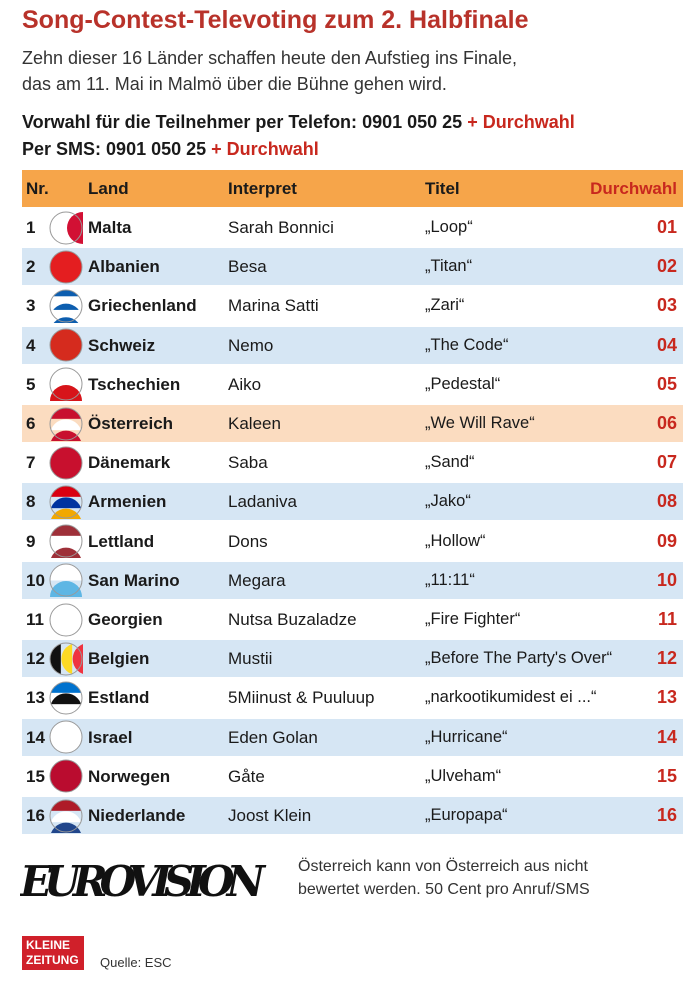 The width and height of the screenshot is (700, 982). What do you see at coordinates (248, 463) in the screenshot?
I see `interpret: Saba` at bounding box center [248, 463].